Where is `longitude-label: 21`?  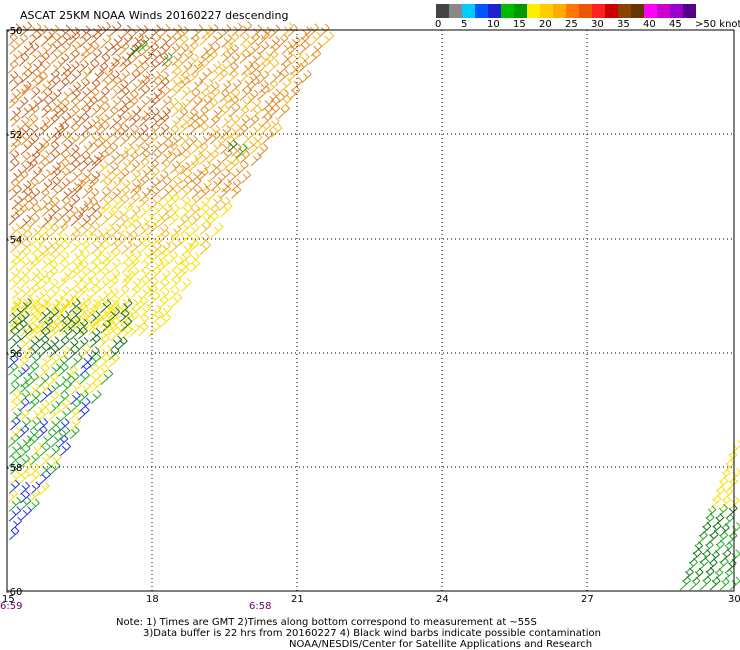 longitude-label: 21 is located at coordinates (297, 599).